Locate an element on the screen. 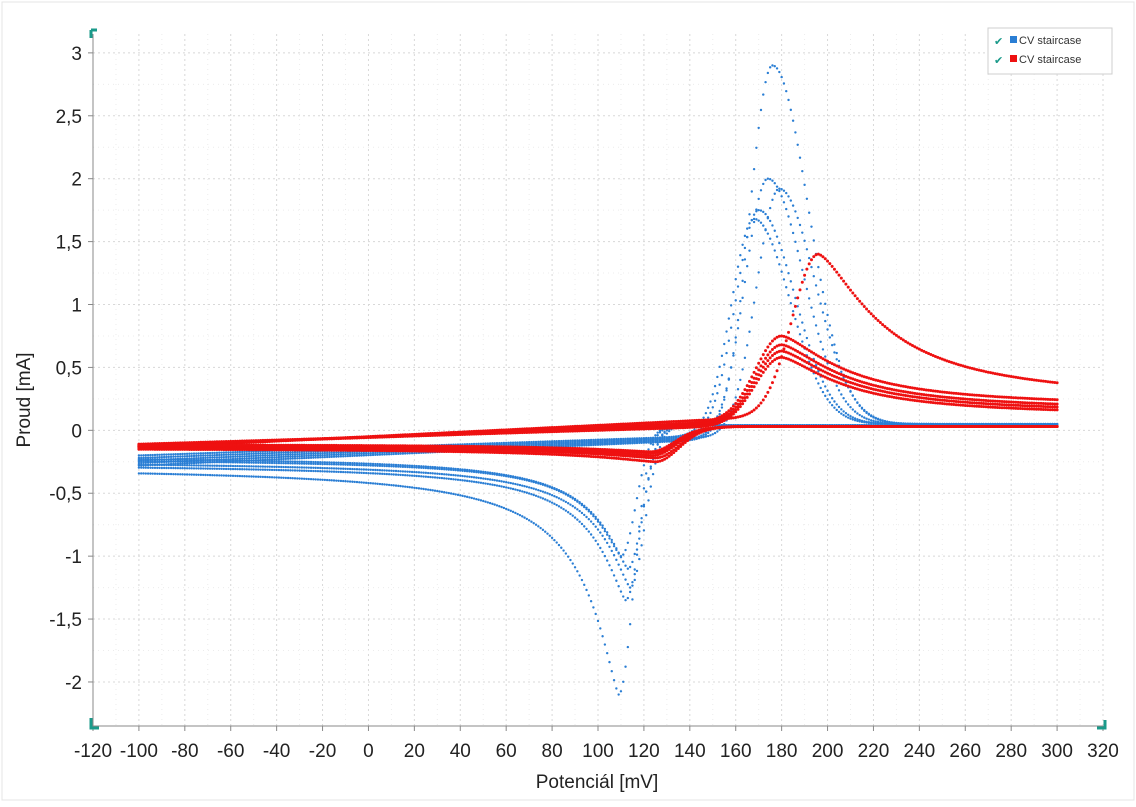 The height and width of the screenshot is (807, 1136). x-tick-label: 40 is located at coordinates (460, 751).